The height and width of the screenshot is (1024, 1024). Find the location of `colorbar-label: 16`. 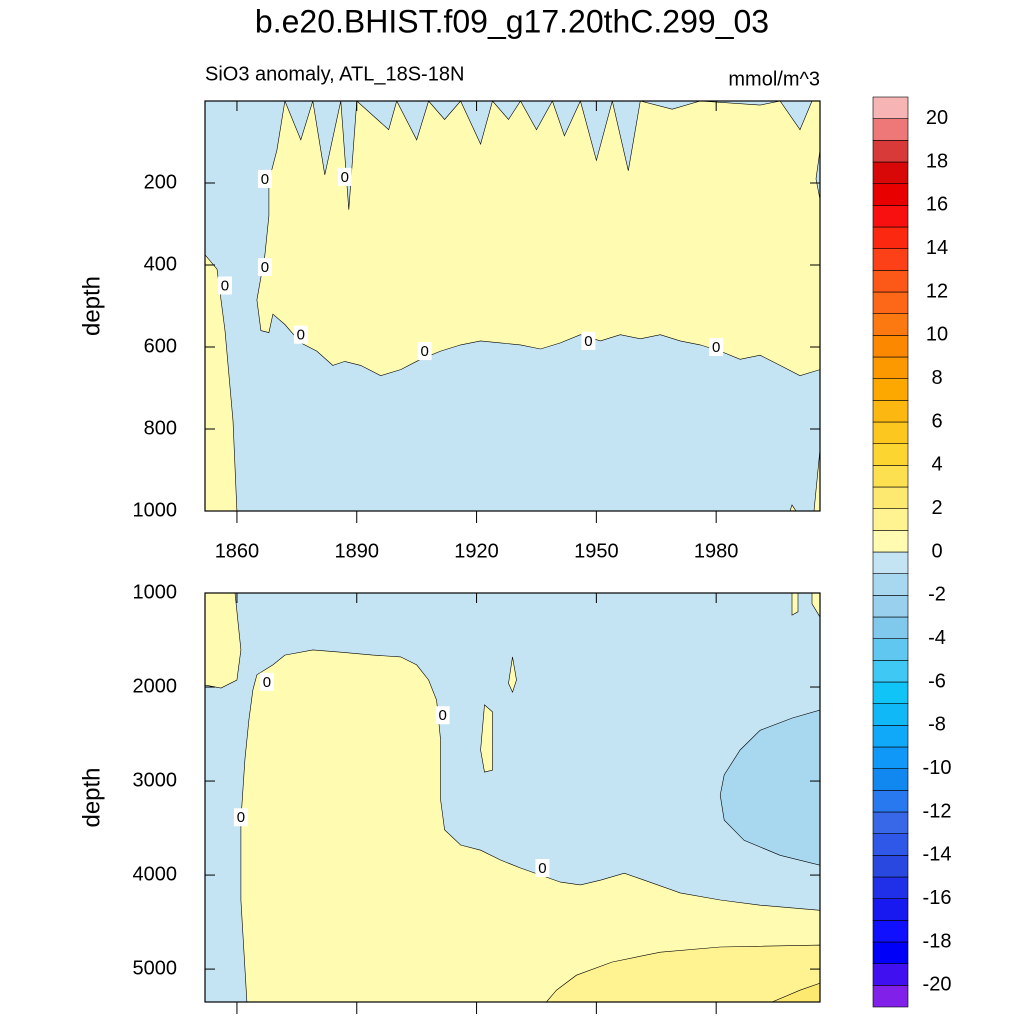

colorbar-label: 16 is located at coordinates (937, 205).